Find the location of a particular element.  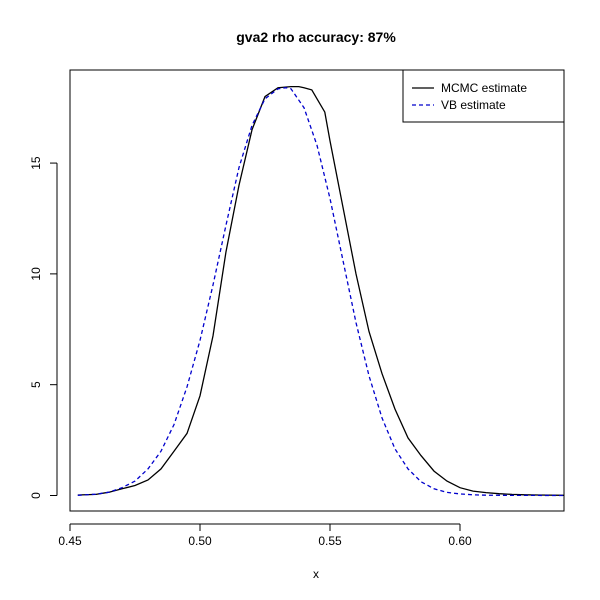

y-tick-label: 15 is located at coordinates (36, 163).